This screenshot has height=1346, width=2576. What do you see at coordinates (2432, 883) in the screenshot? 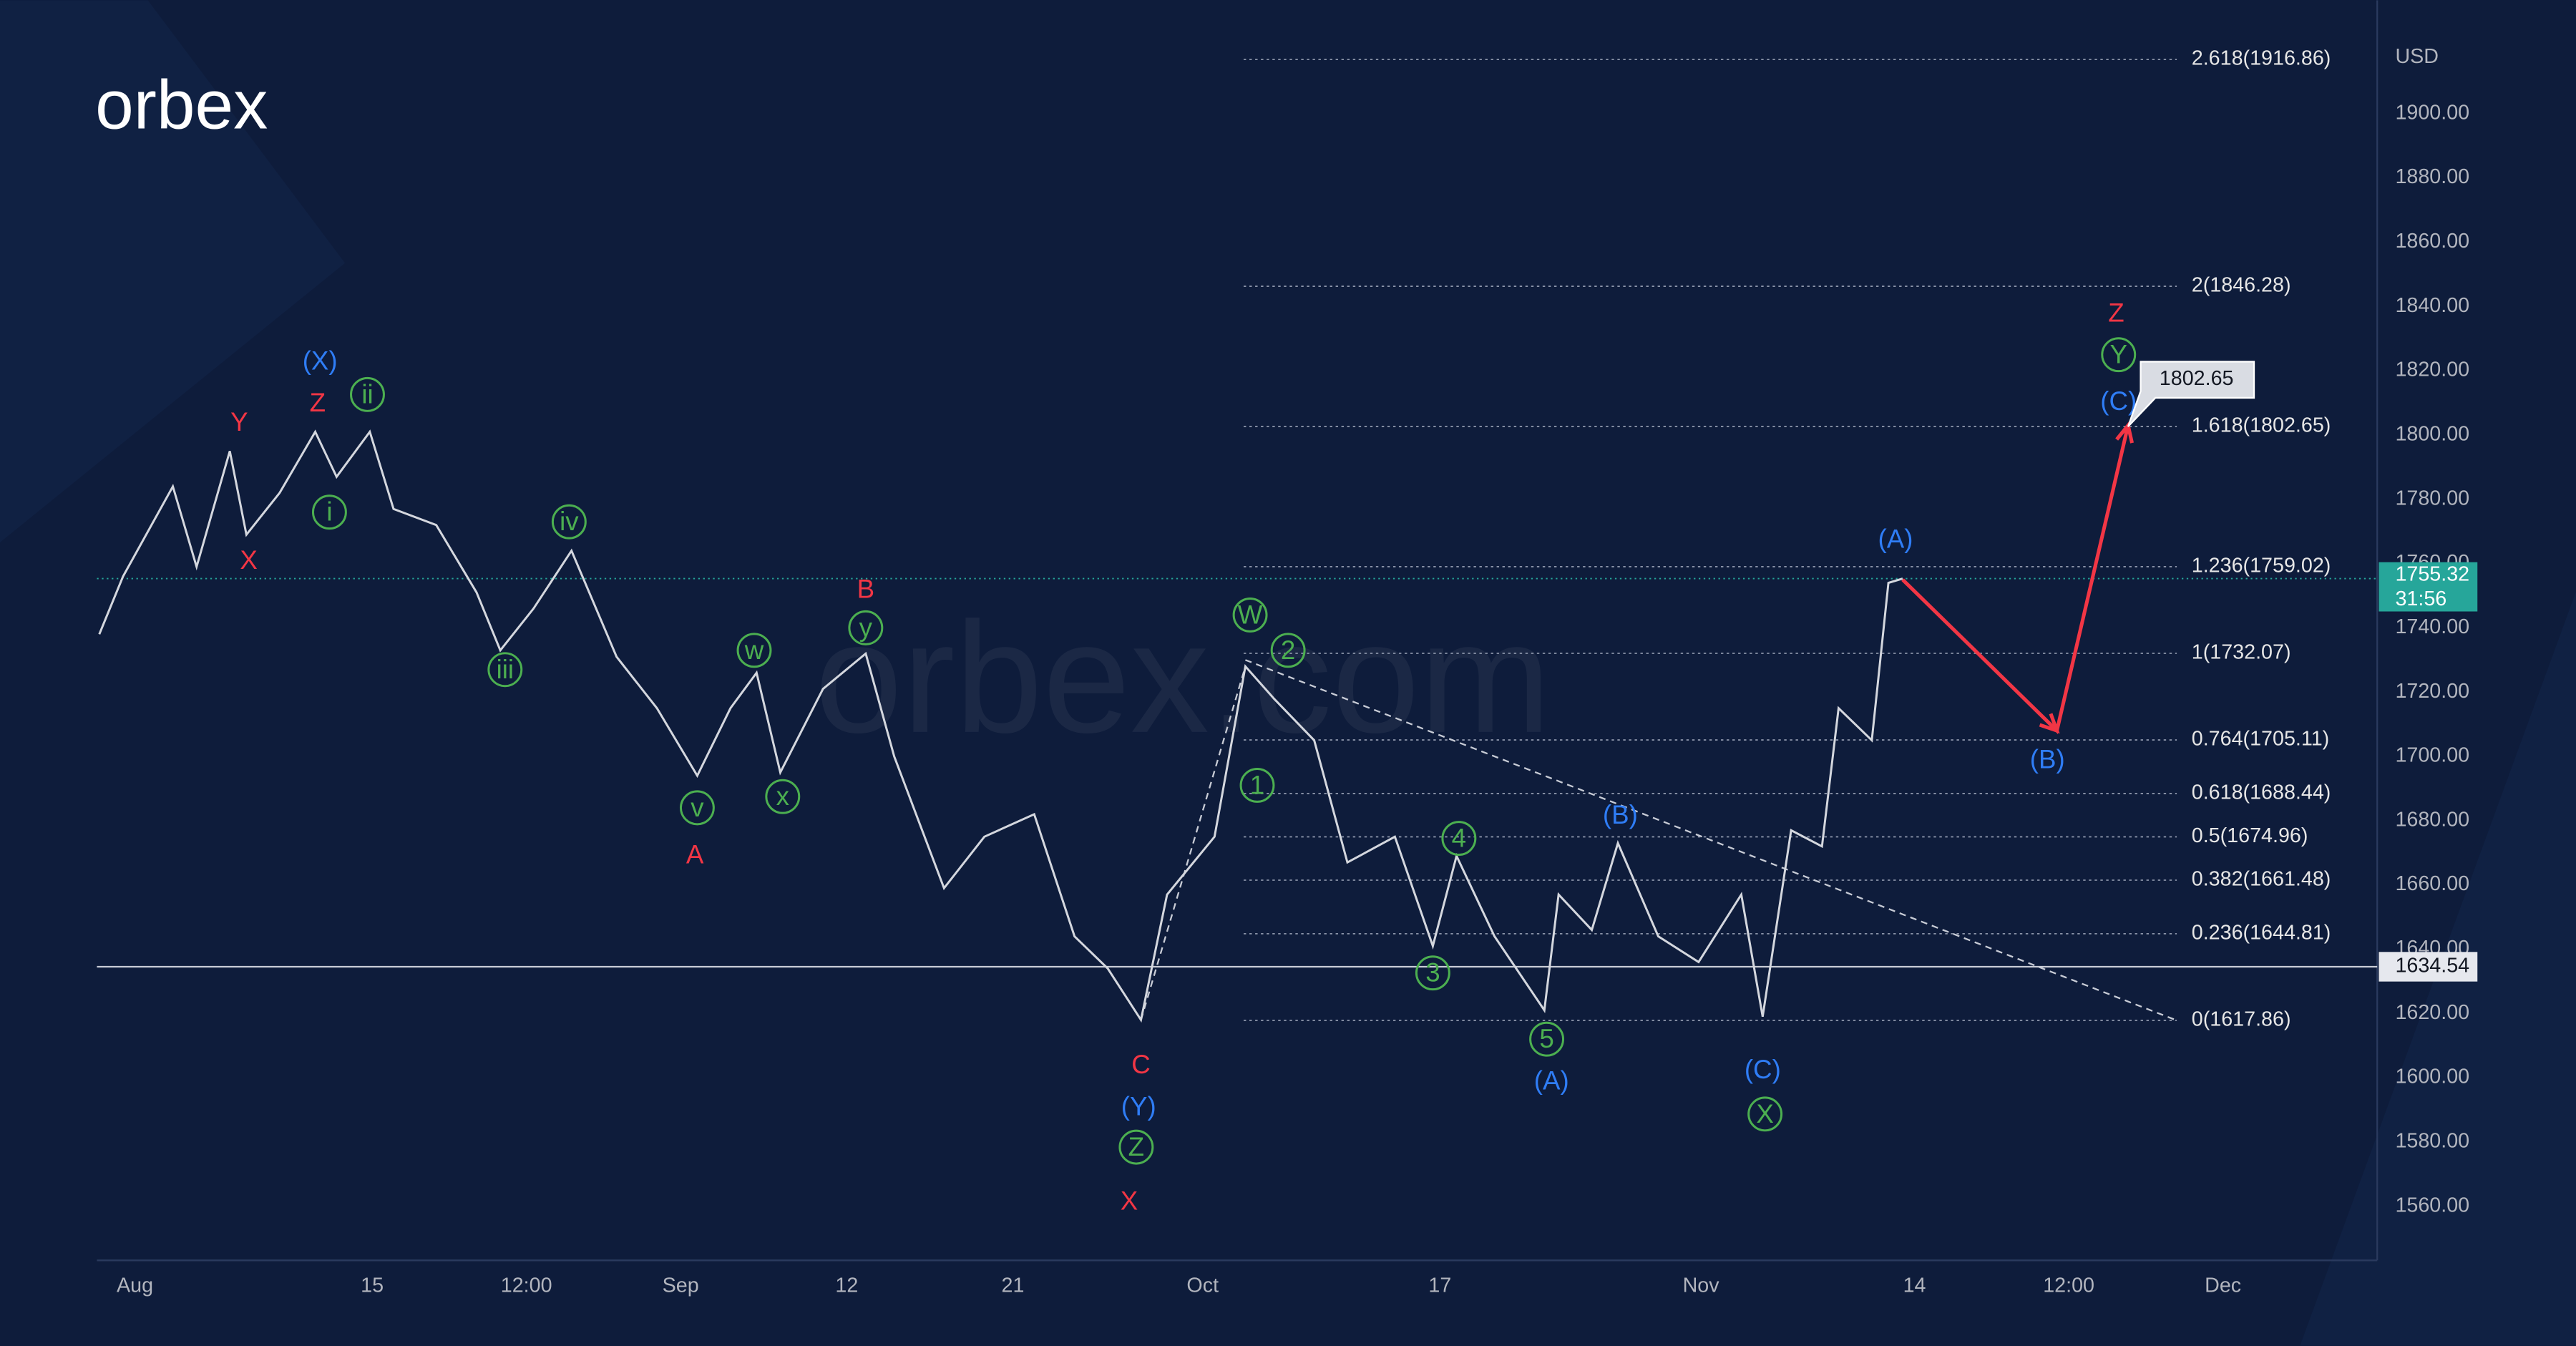
I see `y-tick-label: 1660.00` at bounding box center [2432, 883].